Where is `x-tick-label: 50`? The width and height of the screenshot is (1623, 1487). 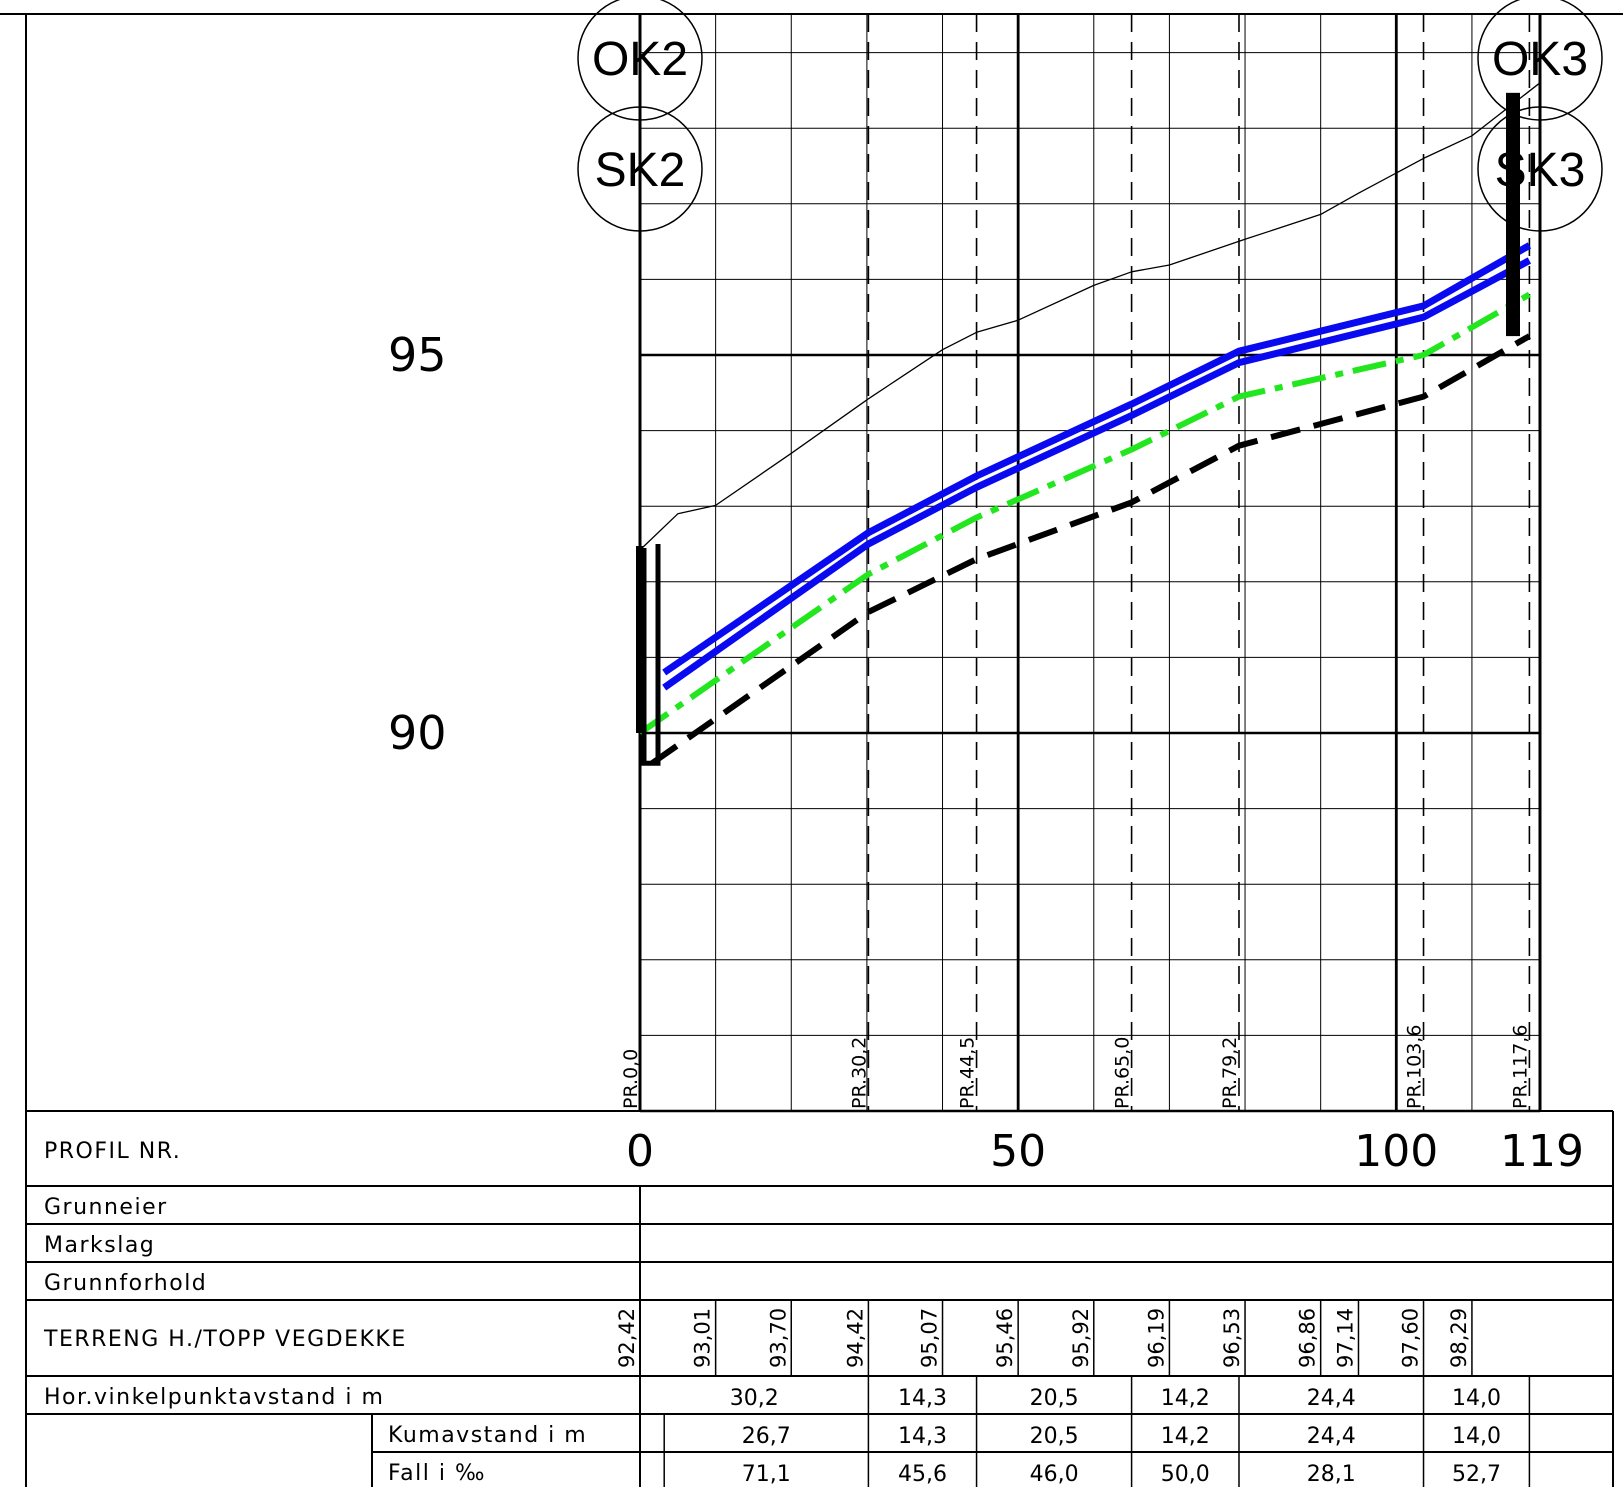 x-tick-label: 50 is located at coordinates (1018, 1151).